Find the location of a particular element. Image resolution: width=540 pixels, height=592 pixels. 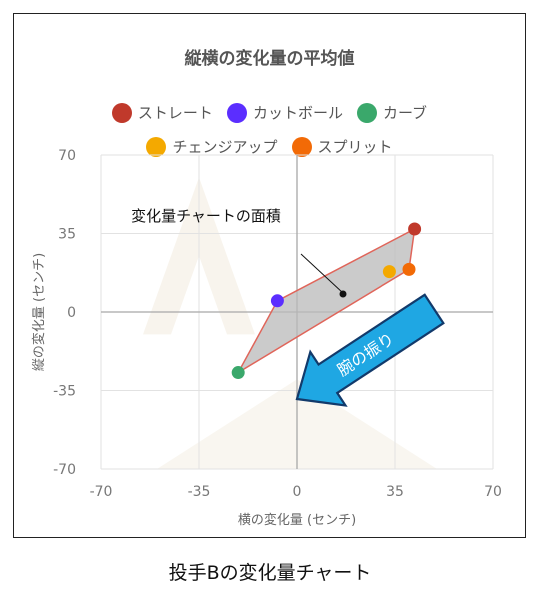

x-tick-label: 0 is located at coordinates (297, 492).